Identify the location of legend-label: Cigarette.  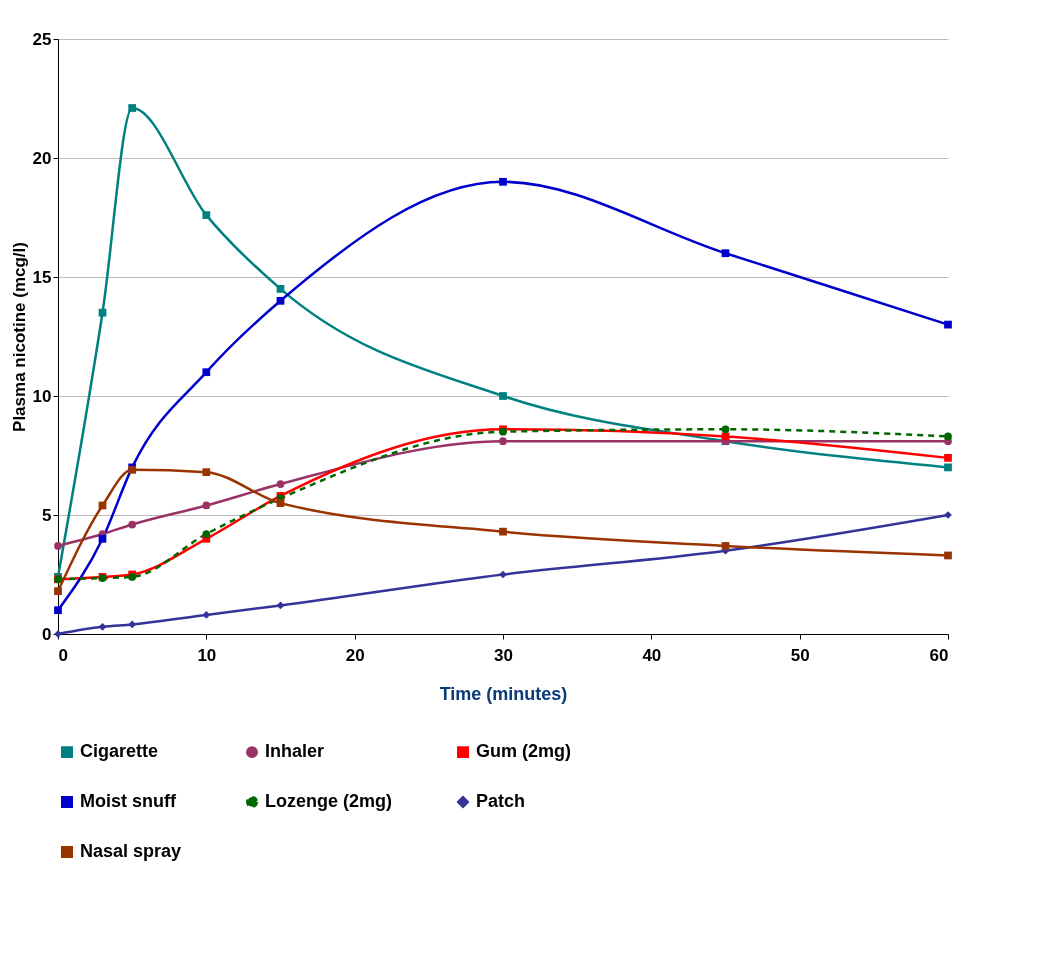
(119, 751).